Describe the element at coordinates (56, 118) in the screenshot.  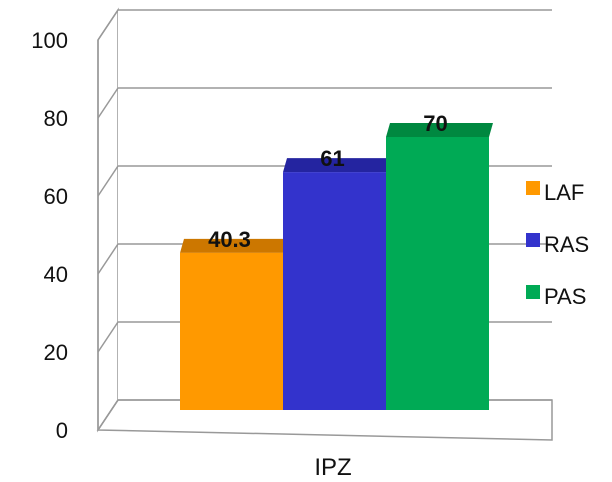
I see `y-tick-label: 80` at that location.